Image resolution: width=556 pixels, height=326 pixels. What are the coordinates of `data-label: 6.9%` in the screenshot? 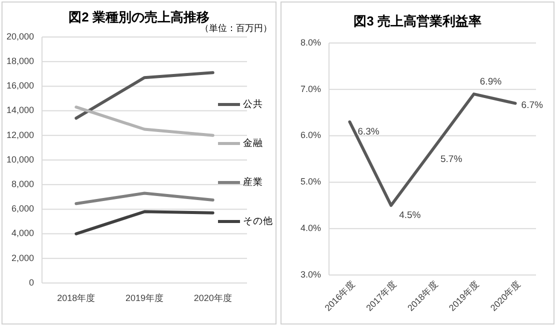 It's located at (491, 82).